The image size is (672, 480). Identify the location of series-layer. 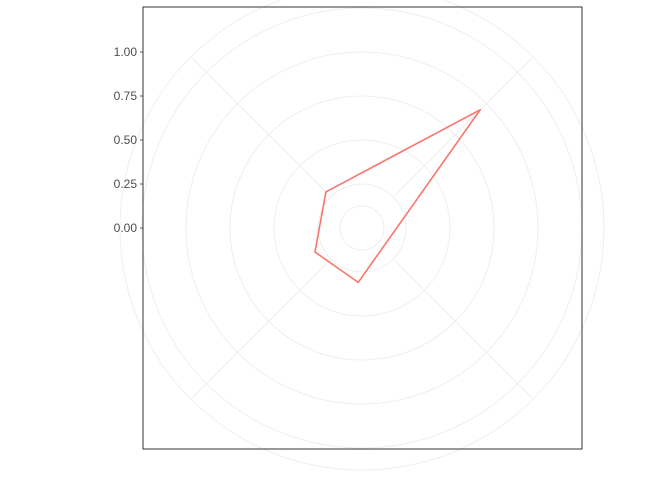
(398, 196).